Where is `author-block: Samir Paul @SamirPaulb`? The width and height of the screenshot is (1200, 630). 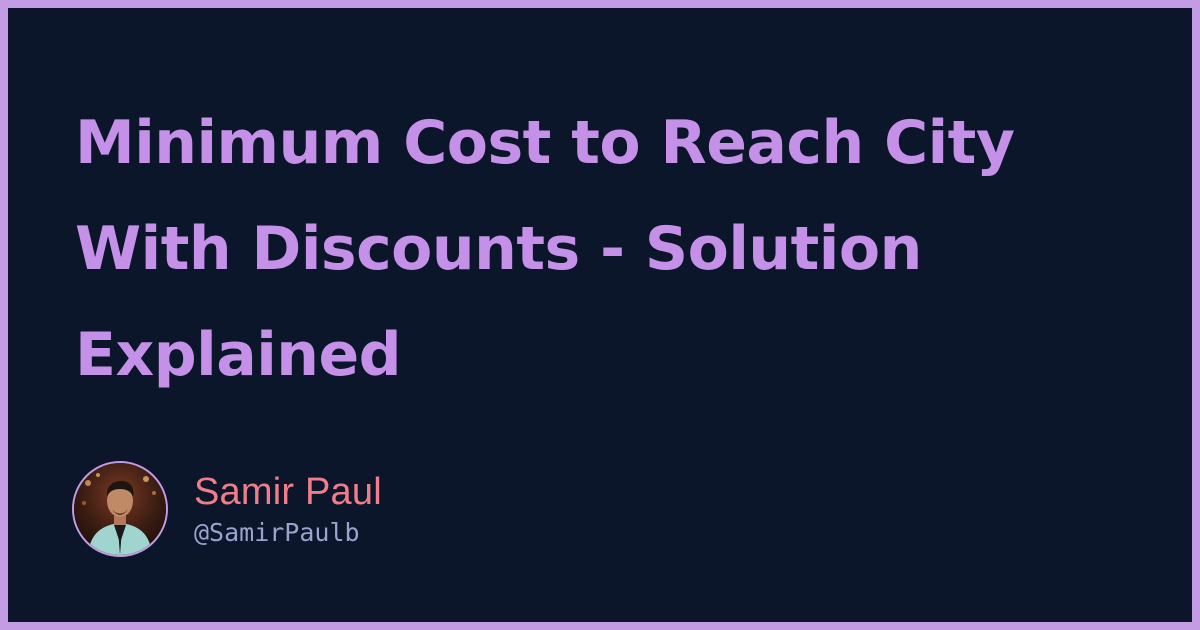
author-block: Samir Paul @SamirPaulb is located at coordinates (227, 509).